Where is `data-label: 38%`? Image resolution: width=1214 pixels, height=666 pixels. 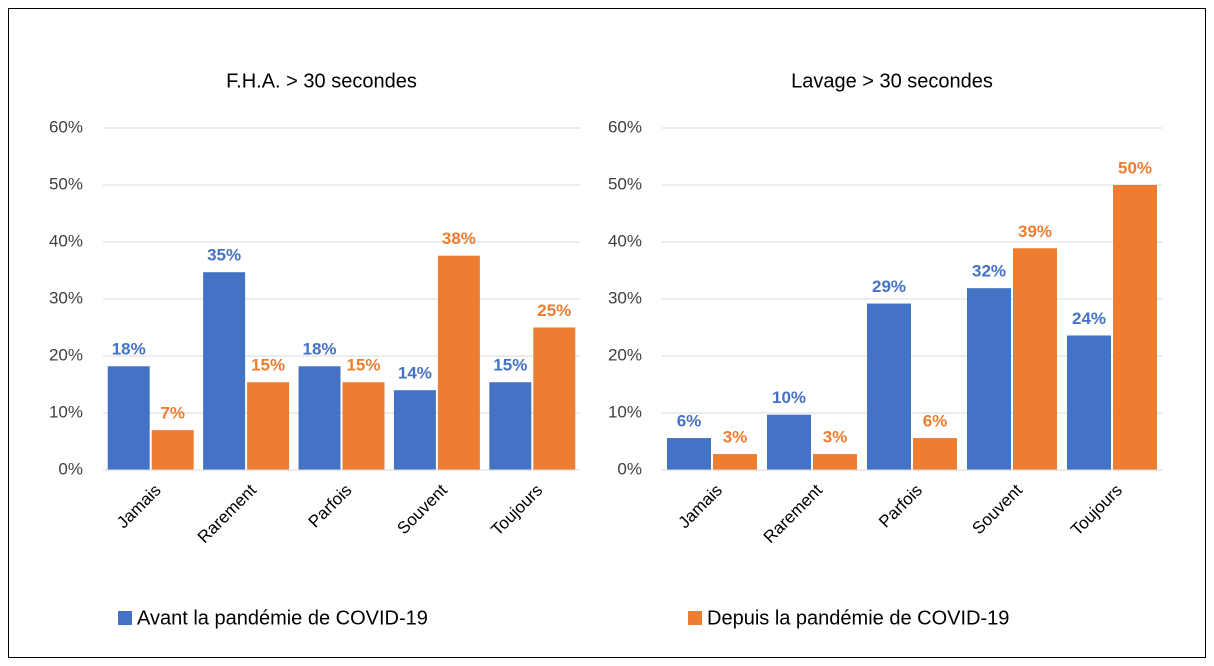
data-label: 38% is located at coordinates (459, 238).